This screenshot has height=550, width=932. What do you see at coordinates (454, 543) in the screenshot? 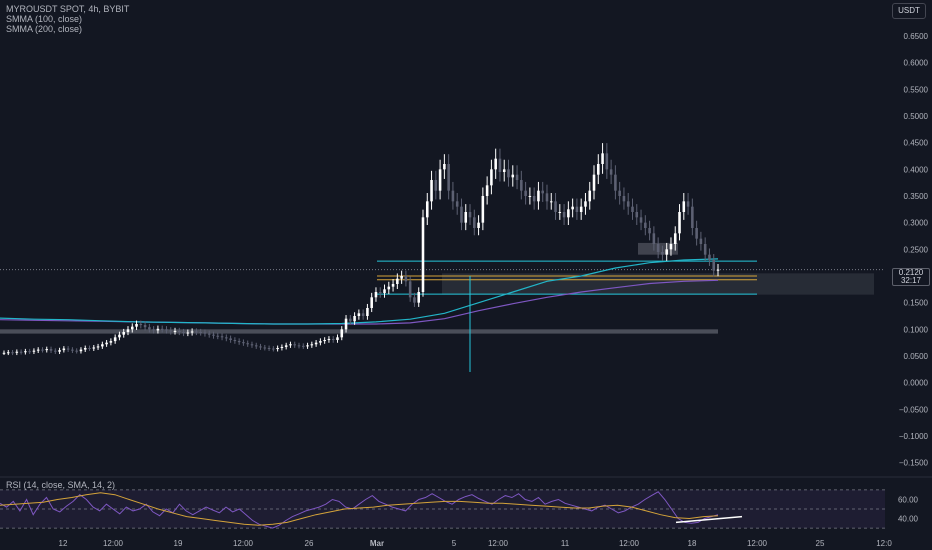
I see `time-tick-label: 5` at bounding box center [454, 543].